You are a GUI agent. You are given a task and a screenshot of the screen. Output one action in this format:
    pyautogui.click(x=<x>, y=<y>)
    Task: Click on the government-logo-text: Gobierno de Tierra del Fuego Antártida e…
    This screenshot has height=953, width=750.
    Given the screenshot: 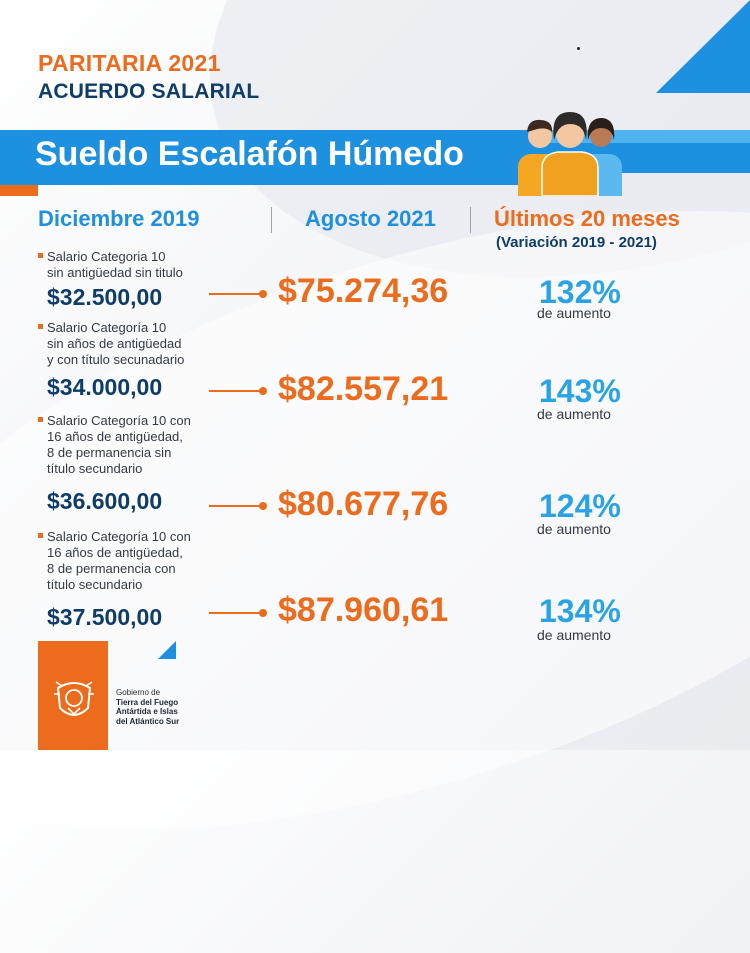 What is the action you would take?
    pyautogui.click(x=148, y=707)
    